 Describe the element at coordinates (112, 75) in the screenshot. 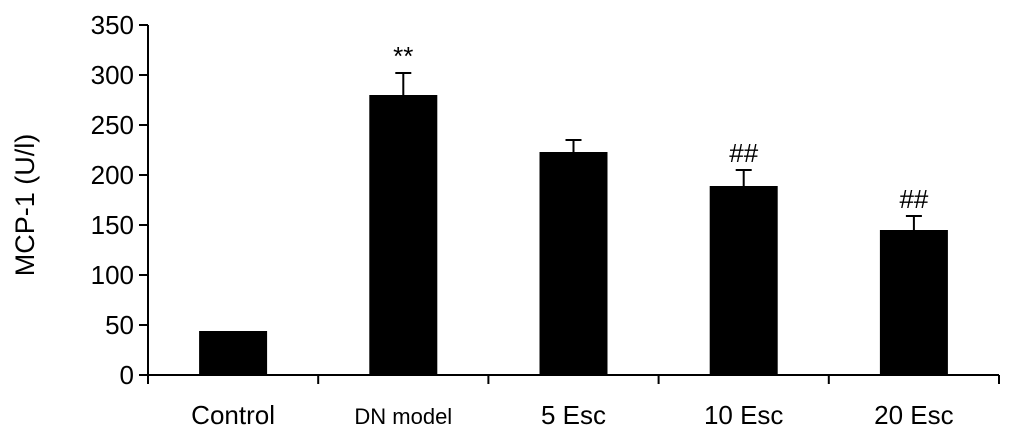

I see `y-tick-label: 300` at that location.